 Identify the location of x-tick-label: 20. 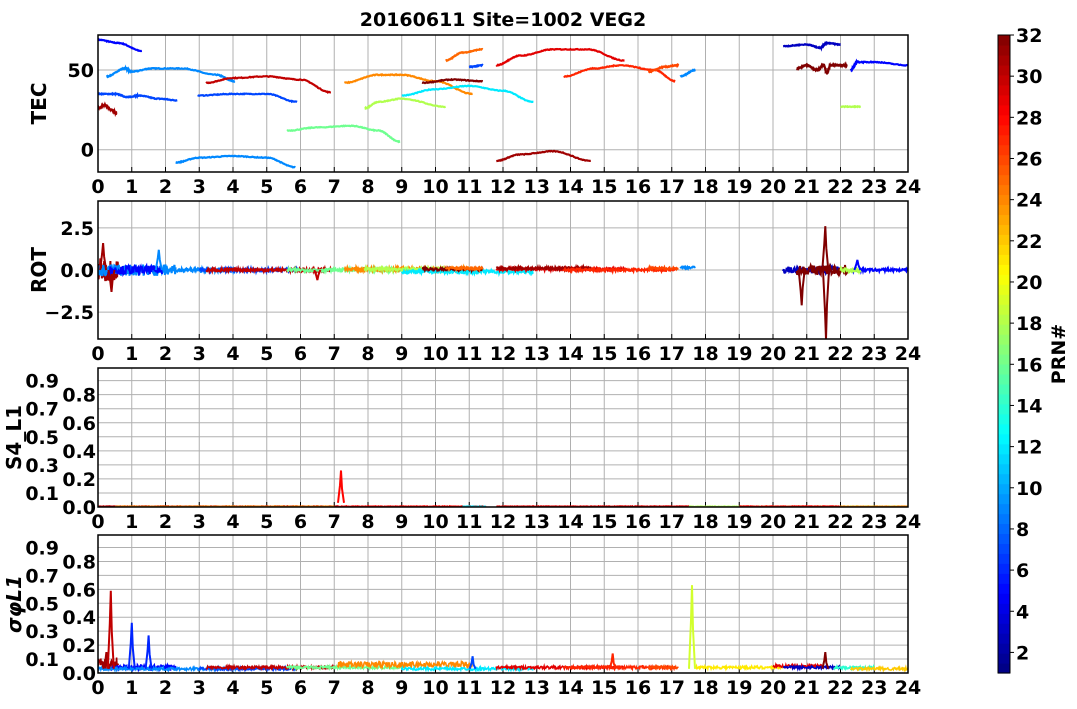
(773, 688).